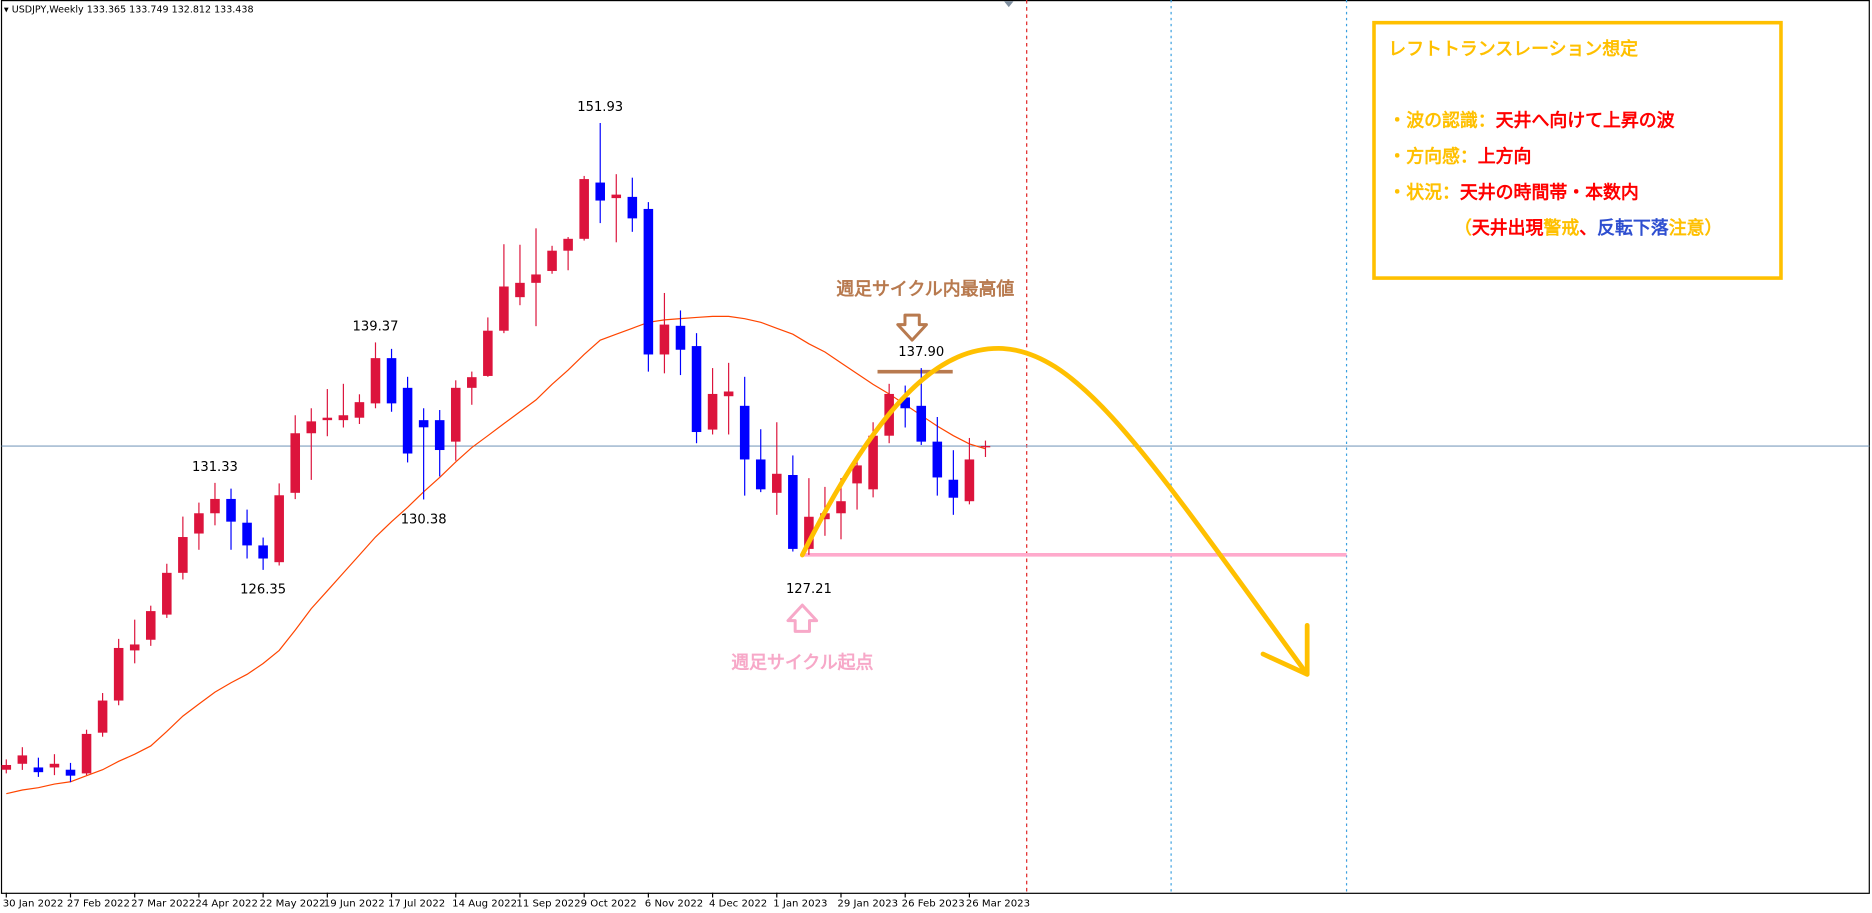 The width and height of the screenshot is (1872, 913). Describe the element at coordinates (416, 903) in the screenshot. I see `x-tick-label: 17 Jul 2022` at that location.